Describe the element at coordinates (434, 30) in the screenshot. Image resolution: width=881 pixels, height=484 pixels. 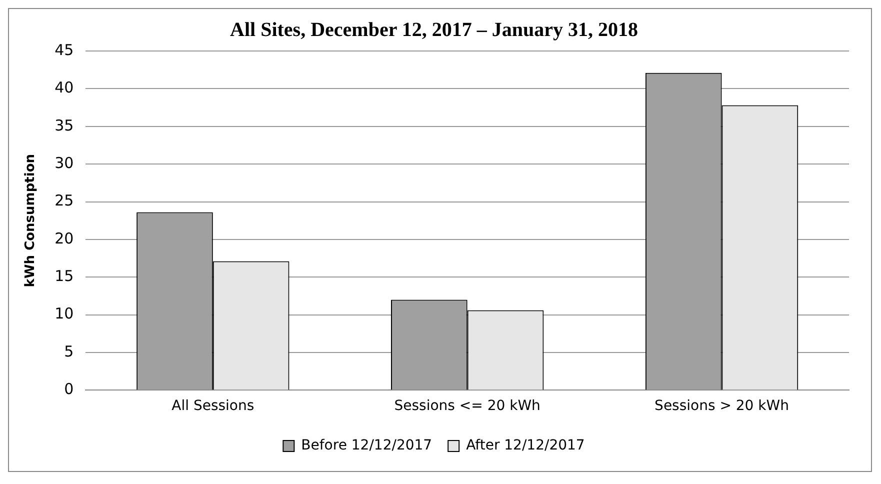
I see `chart-title: All Sites, December 12, 2017 – January 31, 2018` at that location.